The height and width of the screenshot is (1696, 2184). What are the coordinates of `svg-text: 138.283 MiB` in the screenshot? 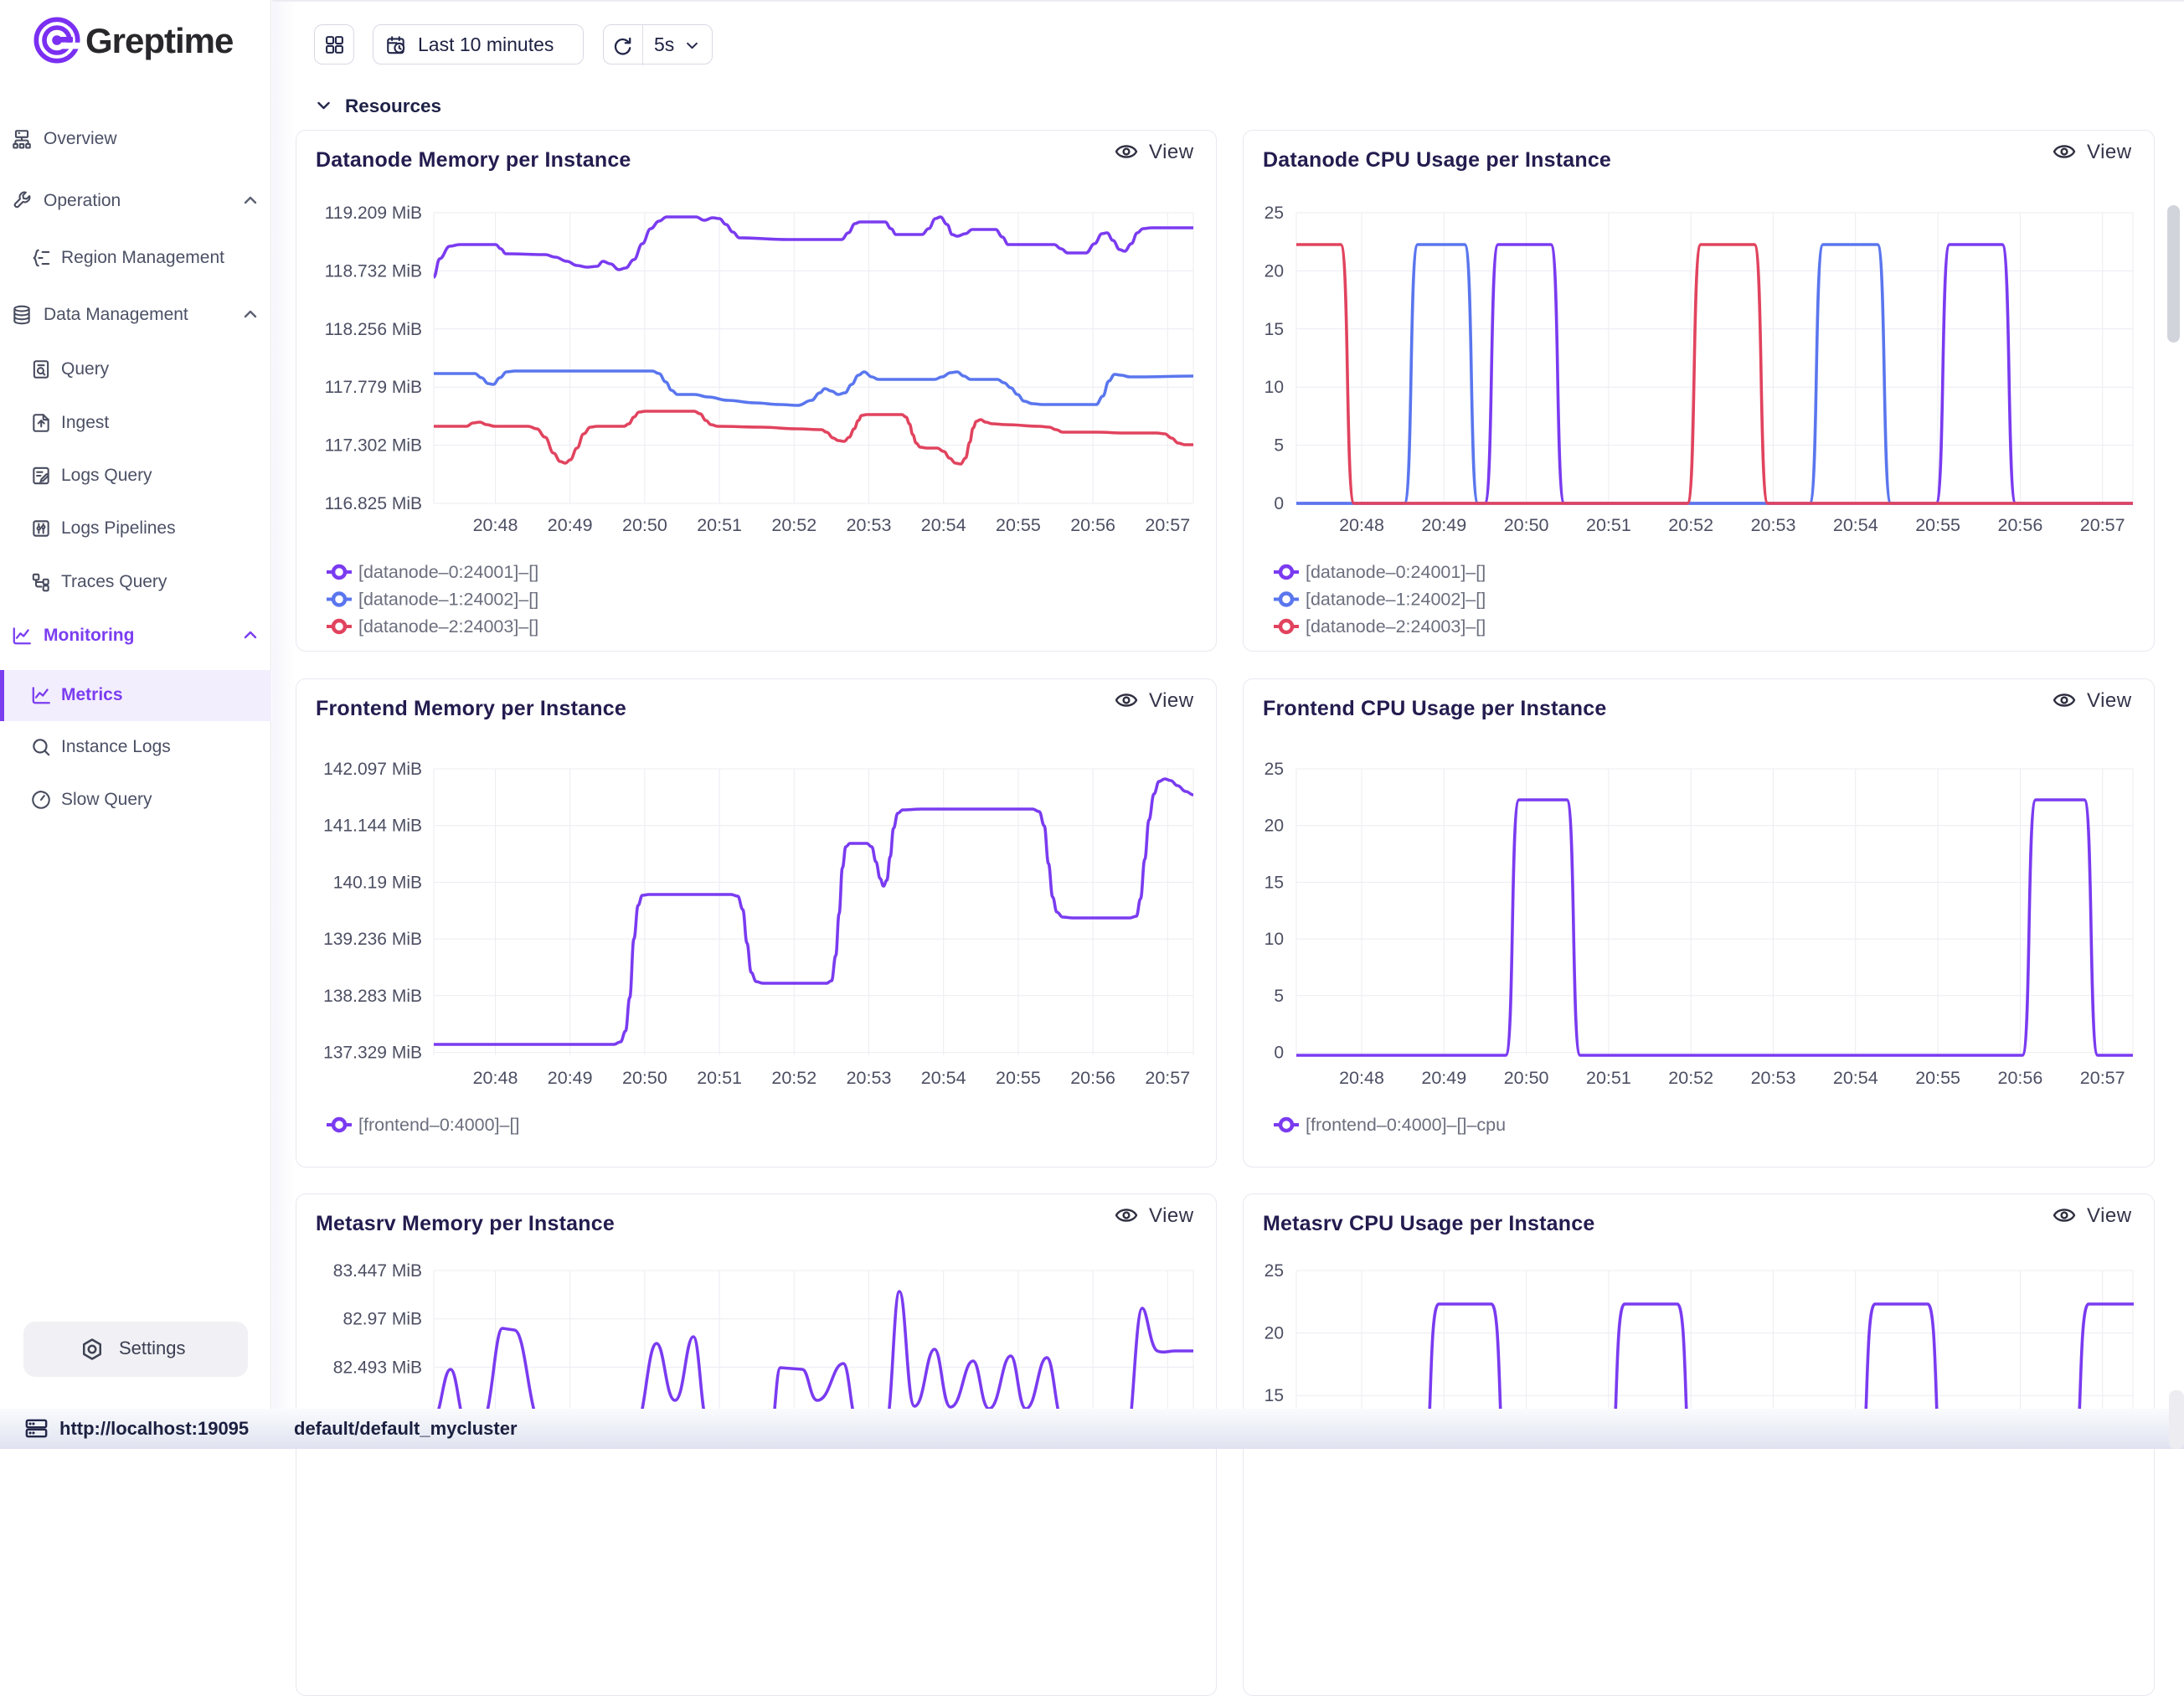 It's located at (372, 996).